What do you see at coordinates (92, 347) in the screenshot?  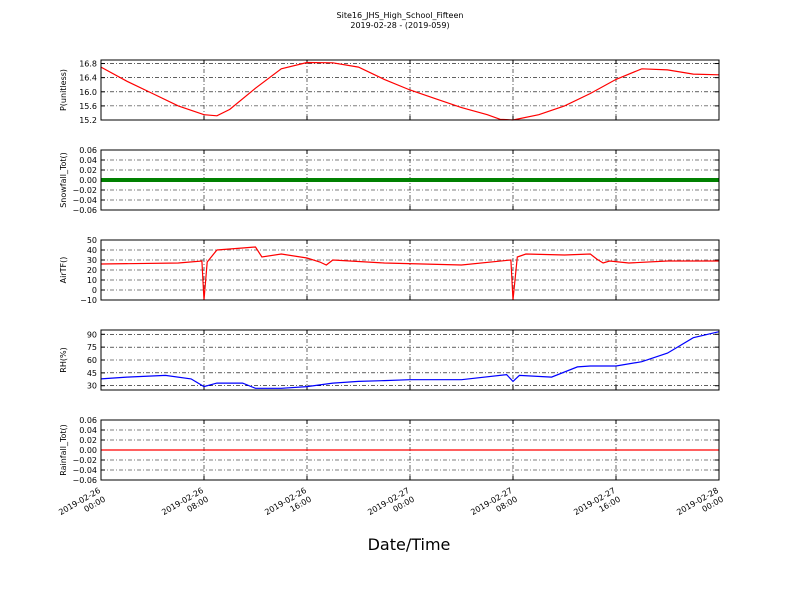 I see `y-tick-label: 75` at bounding box center [92, 347].